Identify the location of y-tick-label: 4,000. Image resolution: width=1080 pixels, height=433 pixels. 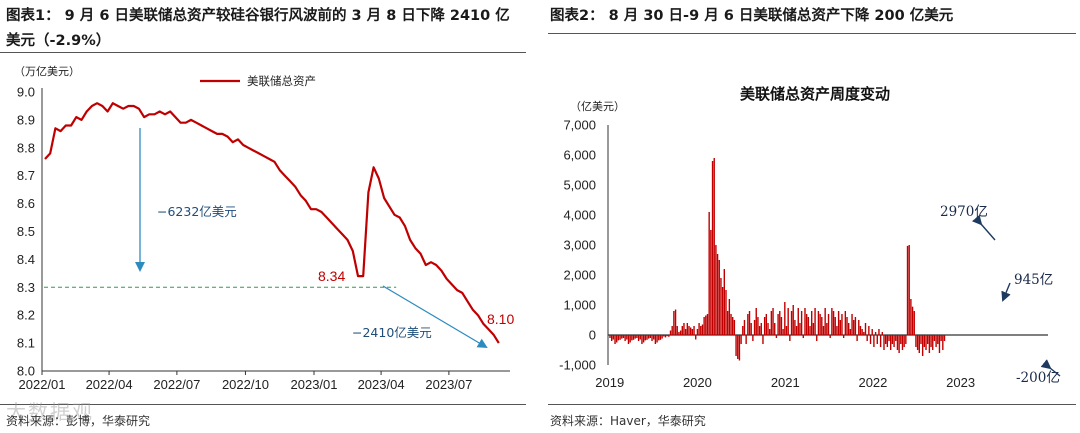
(579, 215).